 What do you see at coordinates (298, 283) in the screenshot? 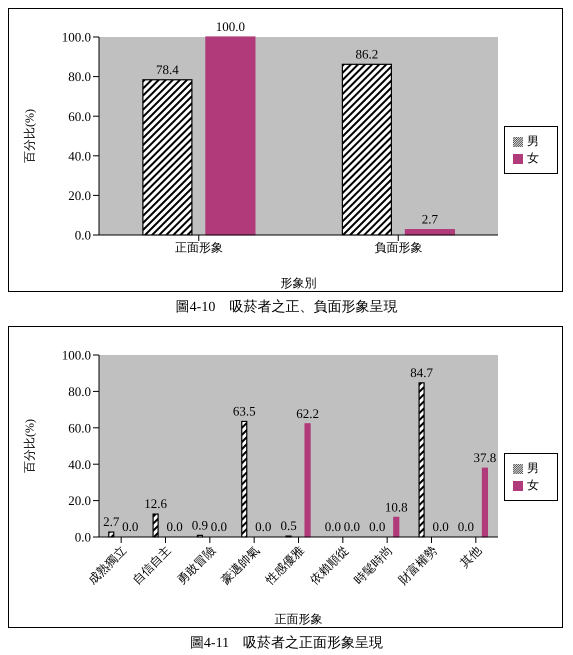
I see `x-axis-title: 形象別` at bounding box center [298, 283].